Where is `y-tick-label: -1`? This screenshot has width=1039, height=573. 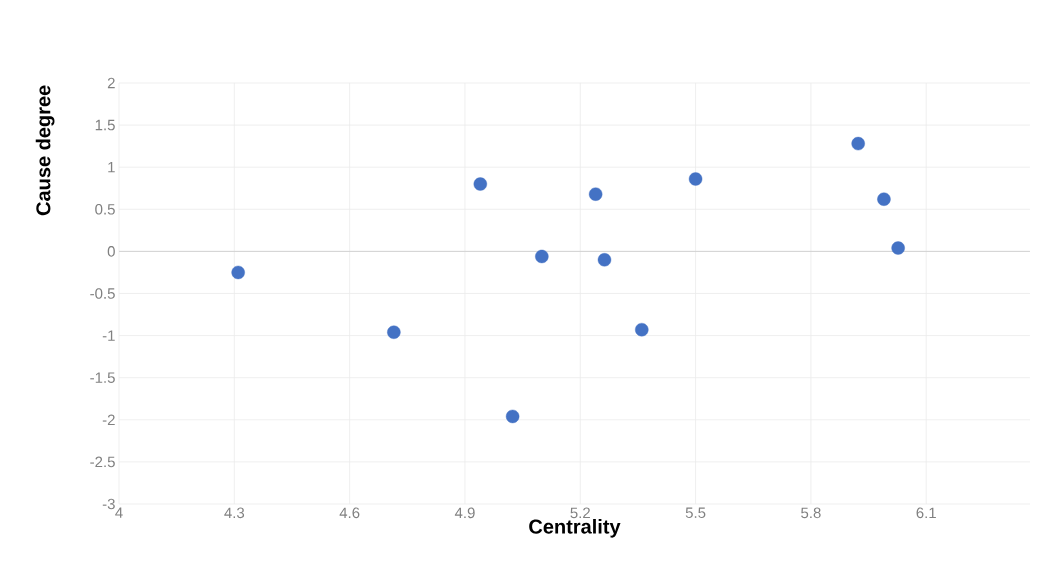 y-tick-label: -1 is located at coordinates (108, 335).